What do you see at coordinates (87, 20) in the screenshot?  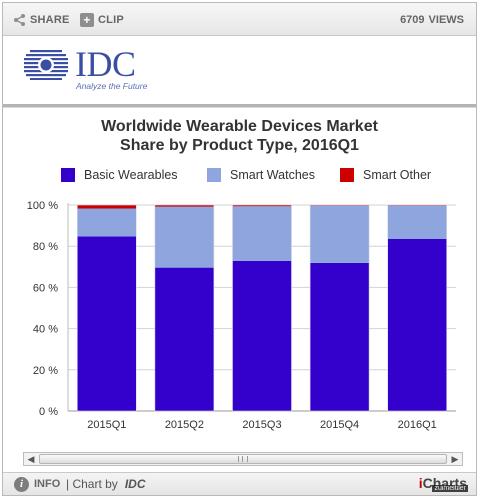 I see `plus-icon: +` at bounding box center [87, 20].